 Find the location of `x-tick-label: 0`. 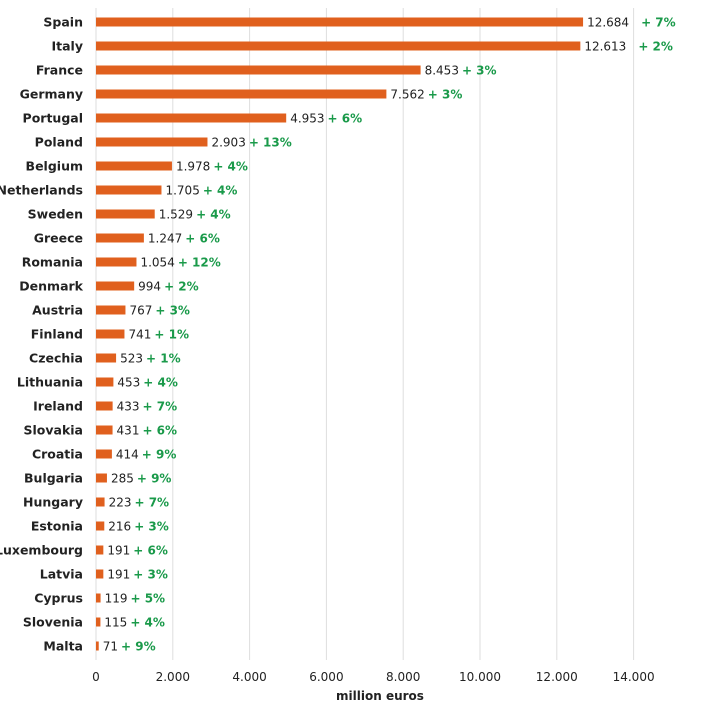

x-tick-label: 0 is located at coordinates (96, 677).